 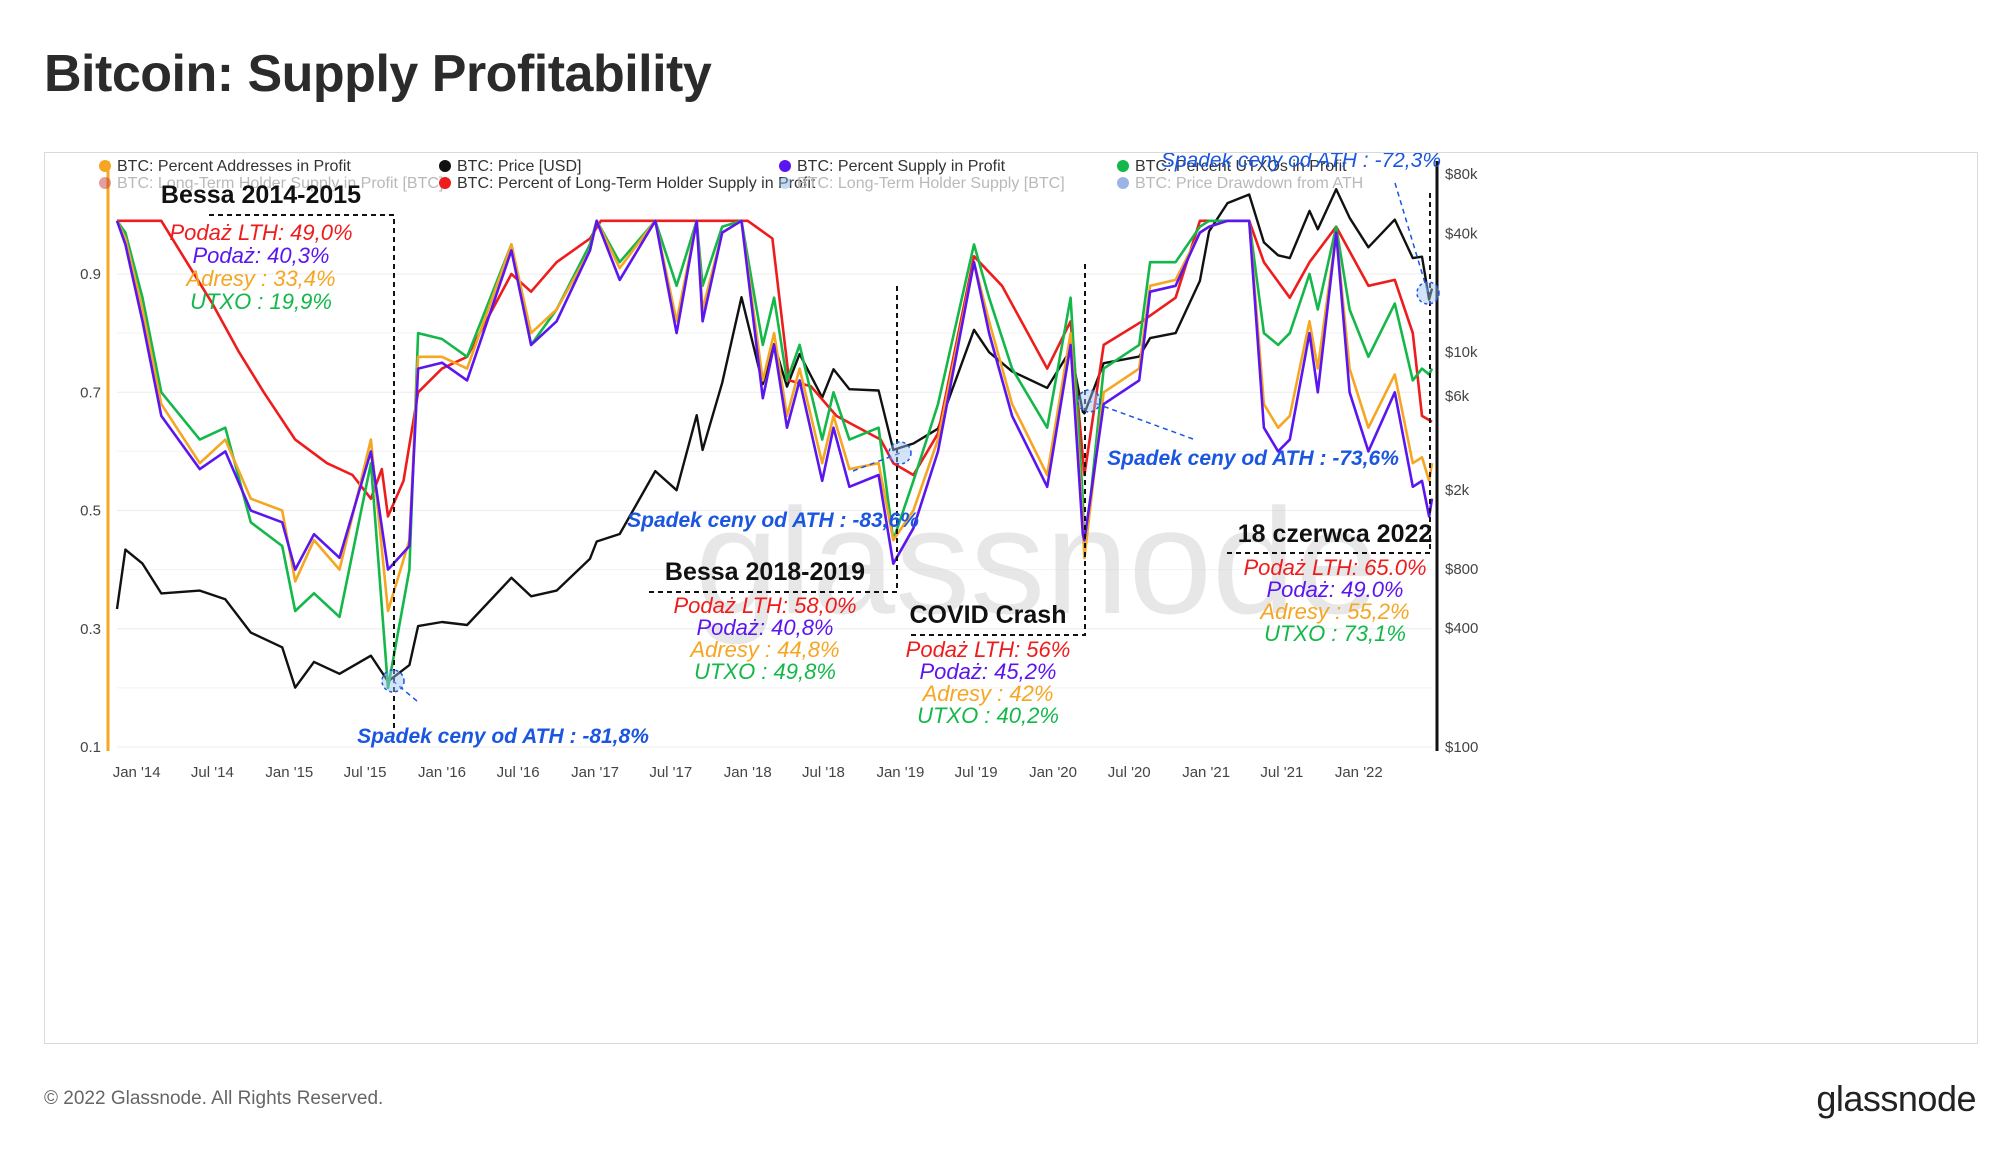 I want to click on y-left-tick-label: 0.3, so click(x=90, y=629).